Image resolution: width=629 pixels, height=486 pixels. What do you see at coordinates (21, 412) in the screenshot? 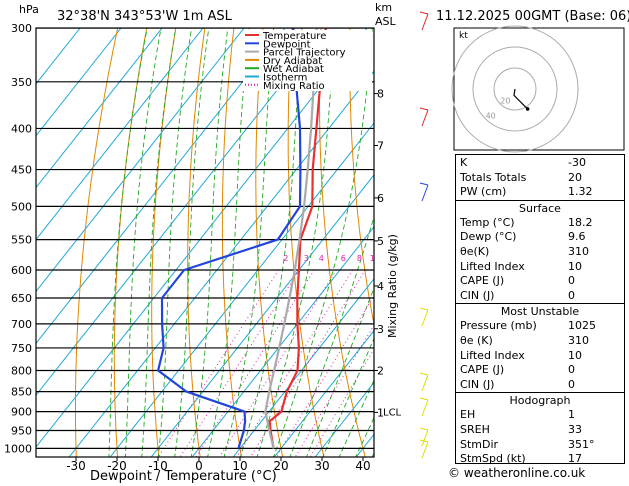
I see `pressure-tick-label: 900` at bounding box center [21, 412].